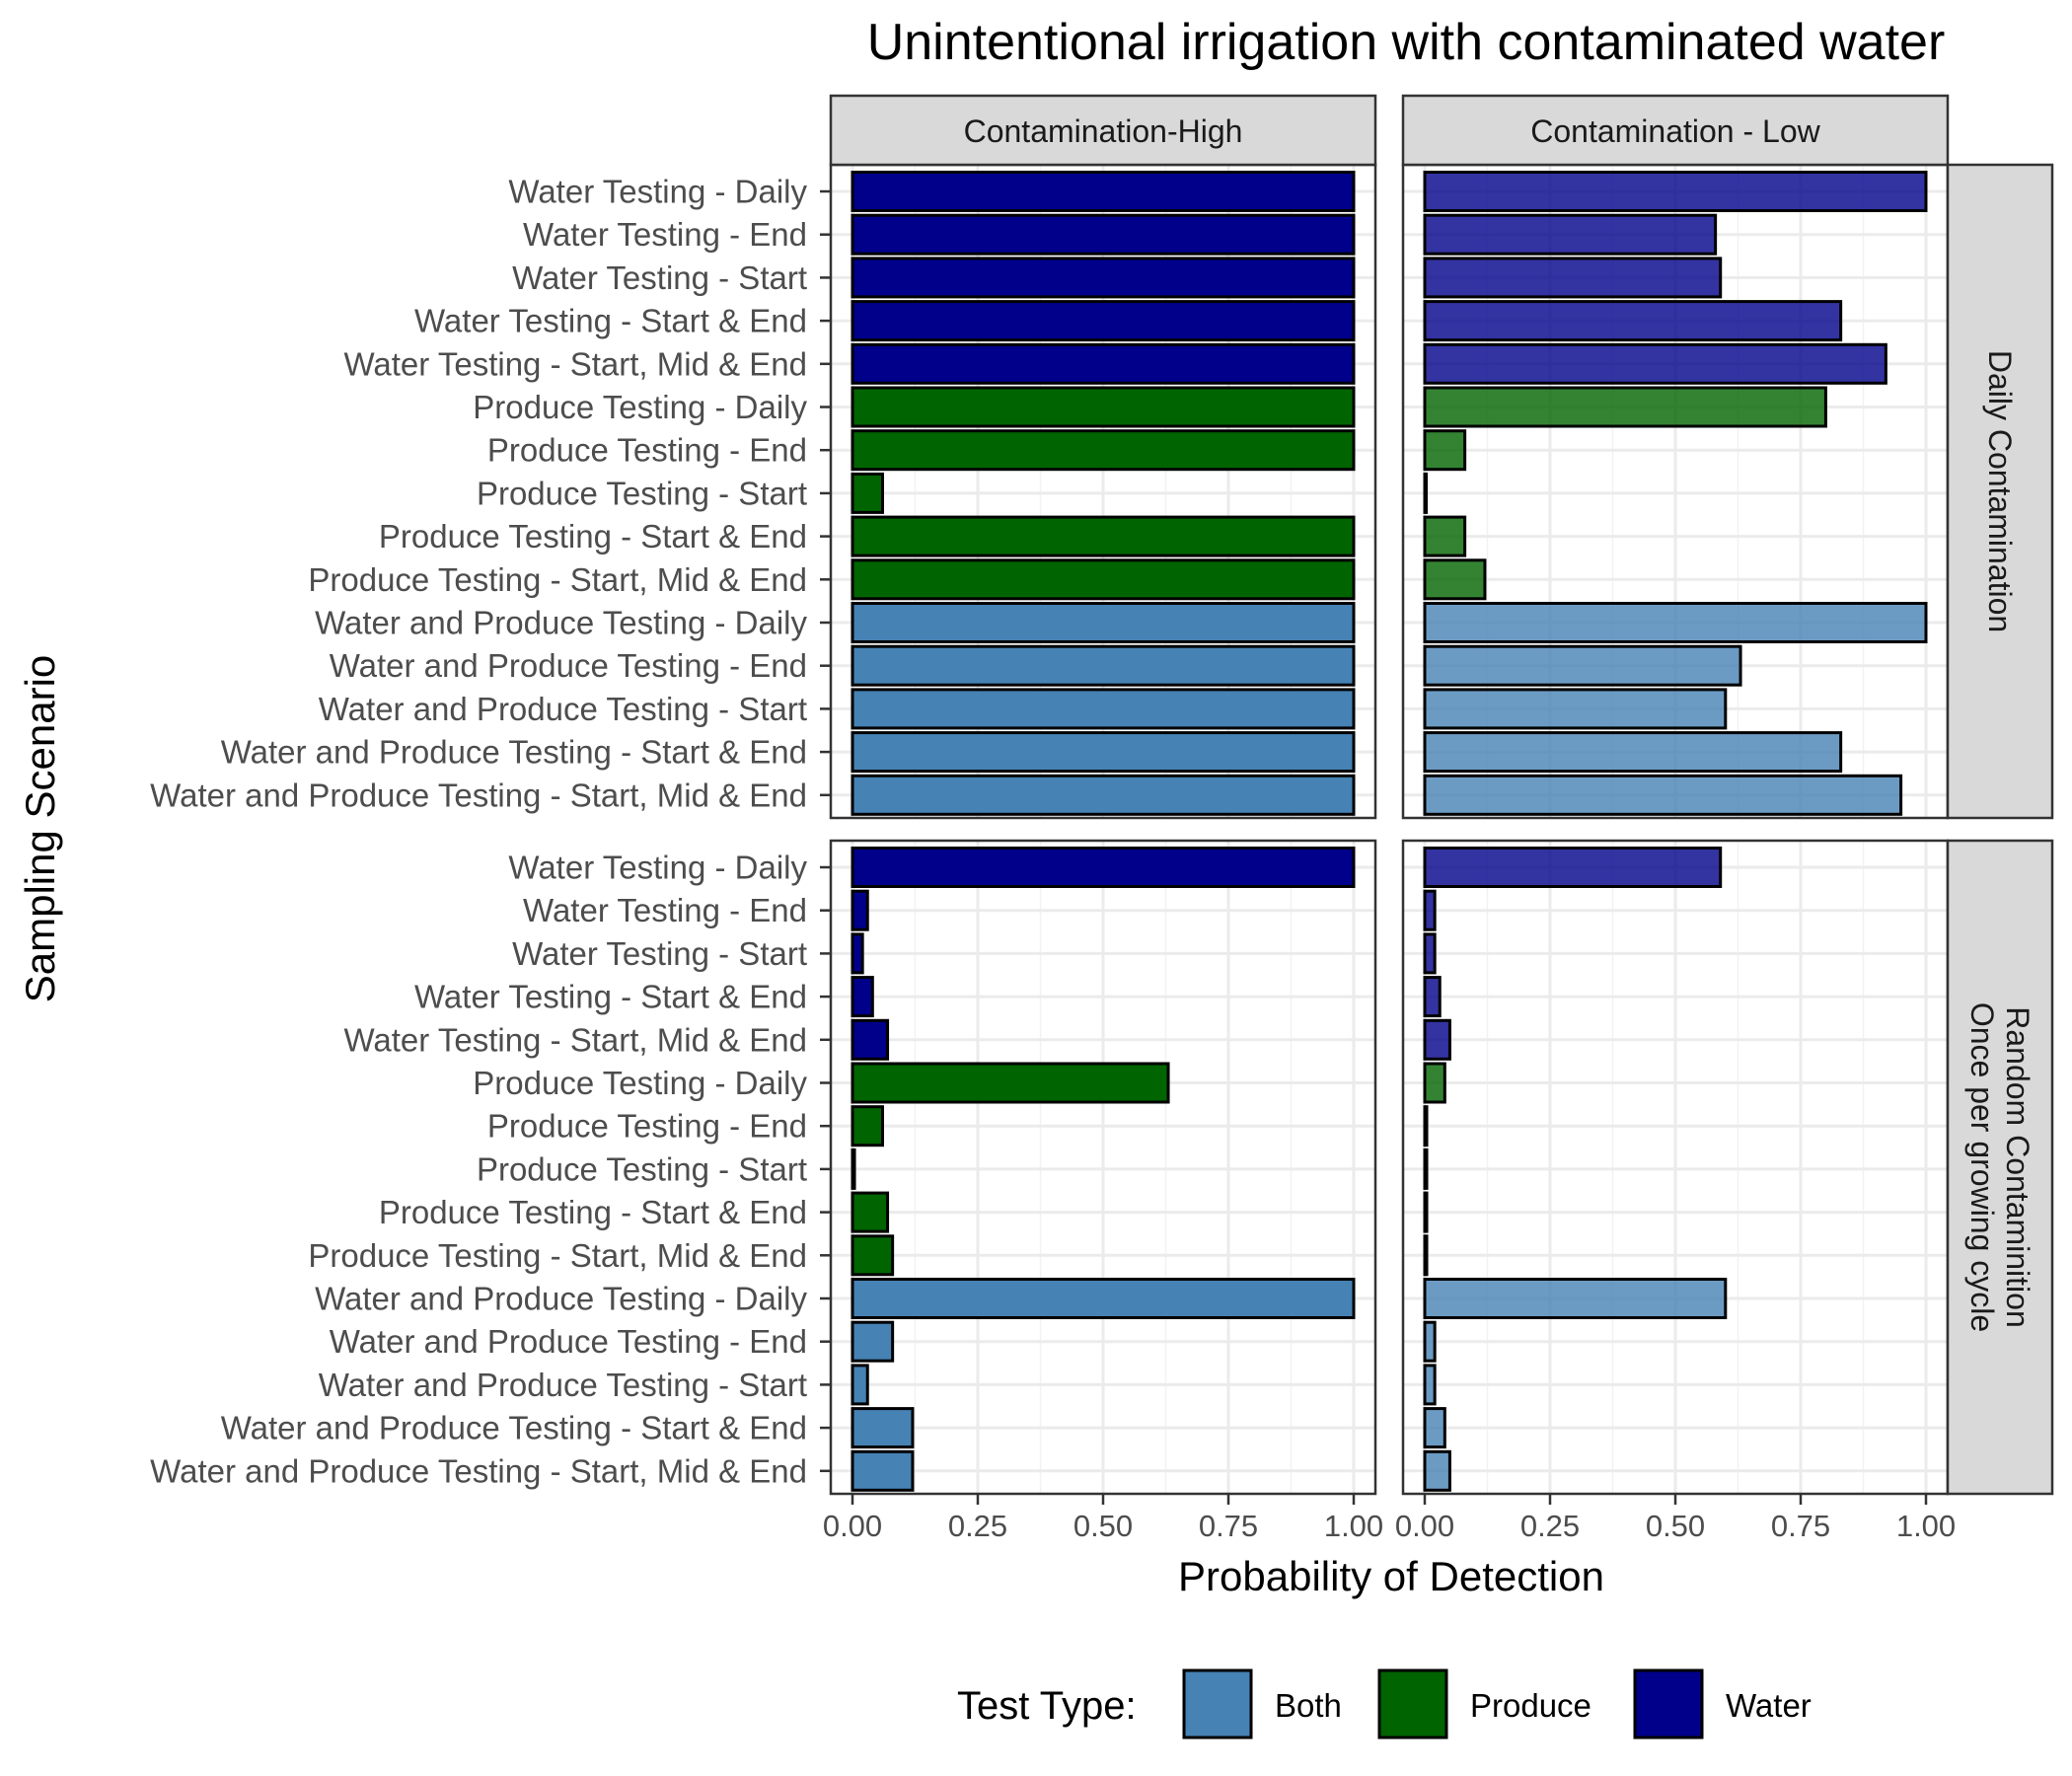  What do you see at coordinates (1217, 1704) in the screenshot?
I see `legend-key-both` at bounding box center [1217, 1704].